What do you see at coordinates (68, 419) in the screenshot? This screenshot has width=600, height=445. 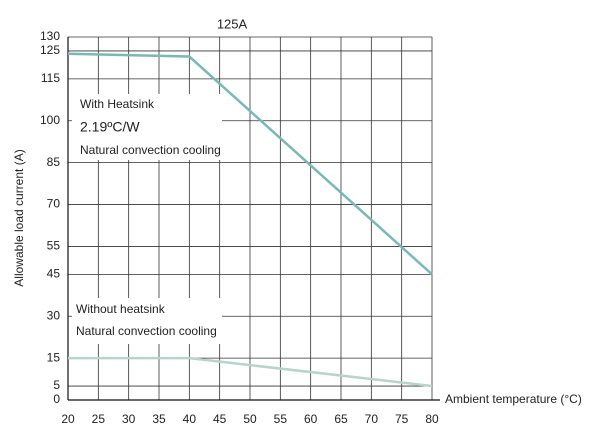 I see `x-tick-label: 20` at bounding box center [68, 419].